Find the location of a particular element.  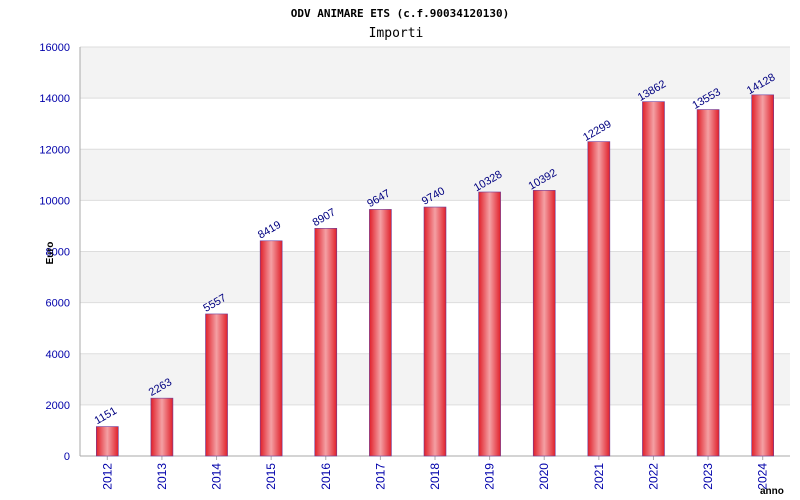

x-tick-label: 2015 is located at coordinates (271, 476).